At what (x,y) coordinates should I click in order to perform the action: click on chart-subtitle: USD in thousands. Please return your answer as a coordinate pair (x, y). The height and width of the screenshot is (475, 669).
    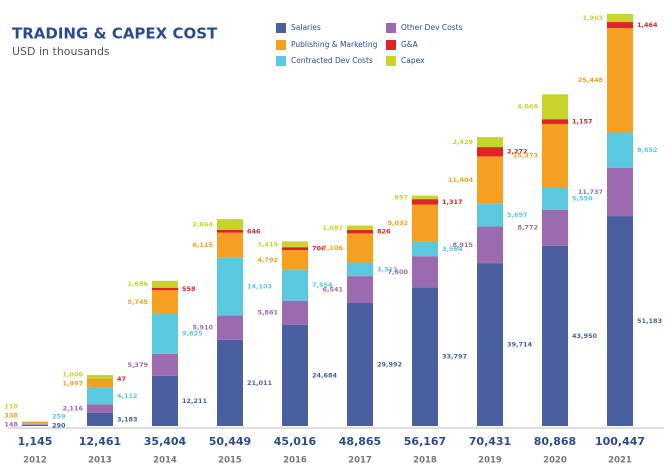
    Looking at the image, I should click on (61, 51).